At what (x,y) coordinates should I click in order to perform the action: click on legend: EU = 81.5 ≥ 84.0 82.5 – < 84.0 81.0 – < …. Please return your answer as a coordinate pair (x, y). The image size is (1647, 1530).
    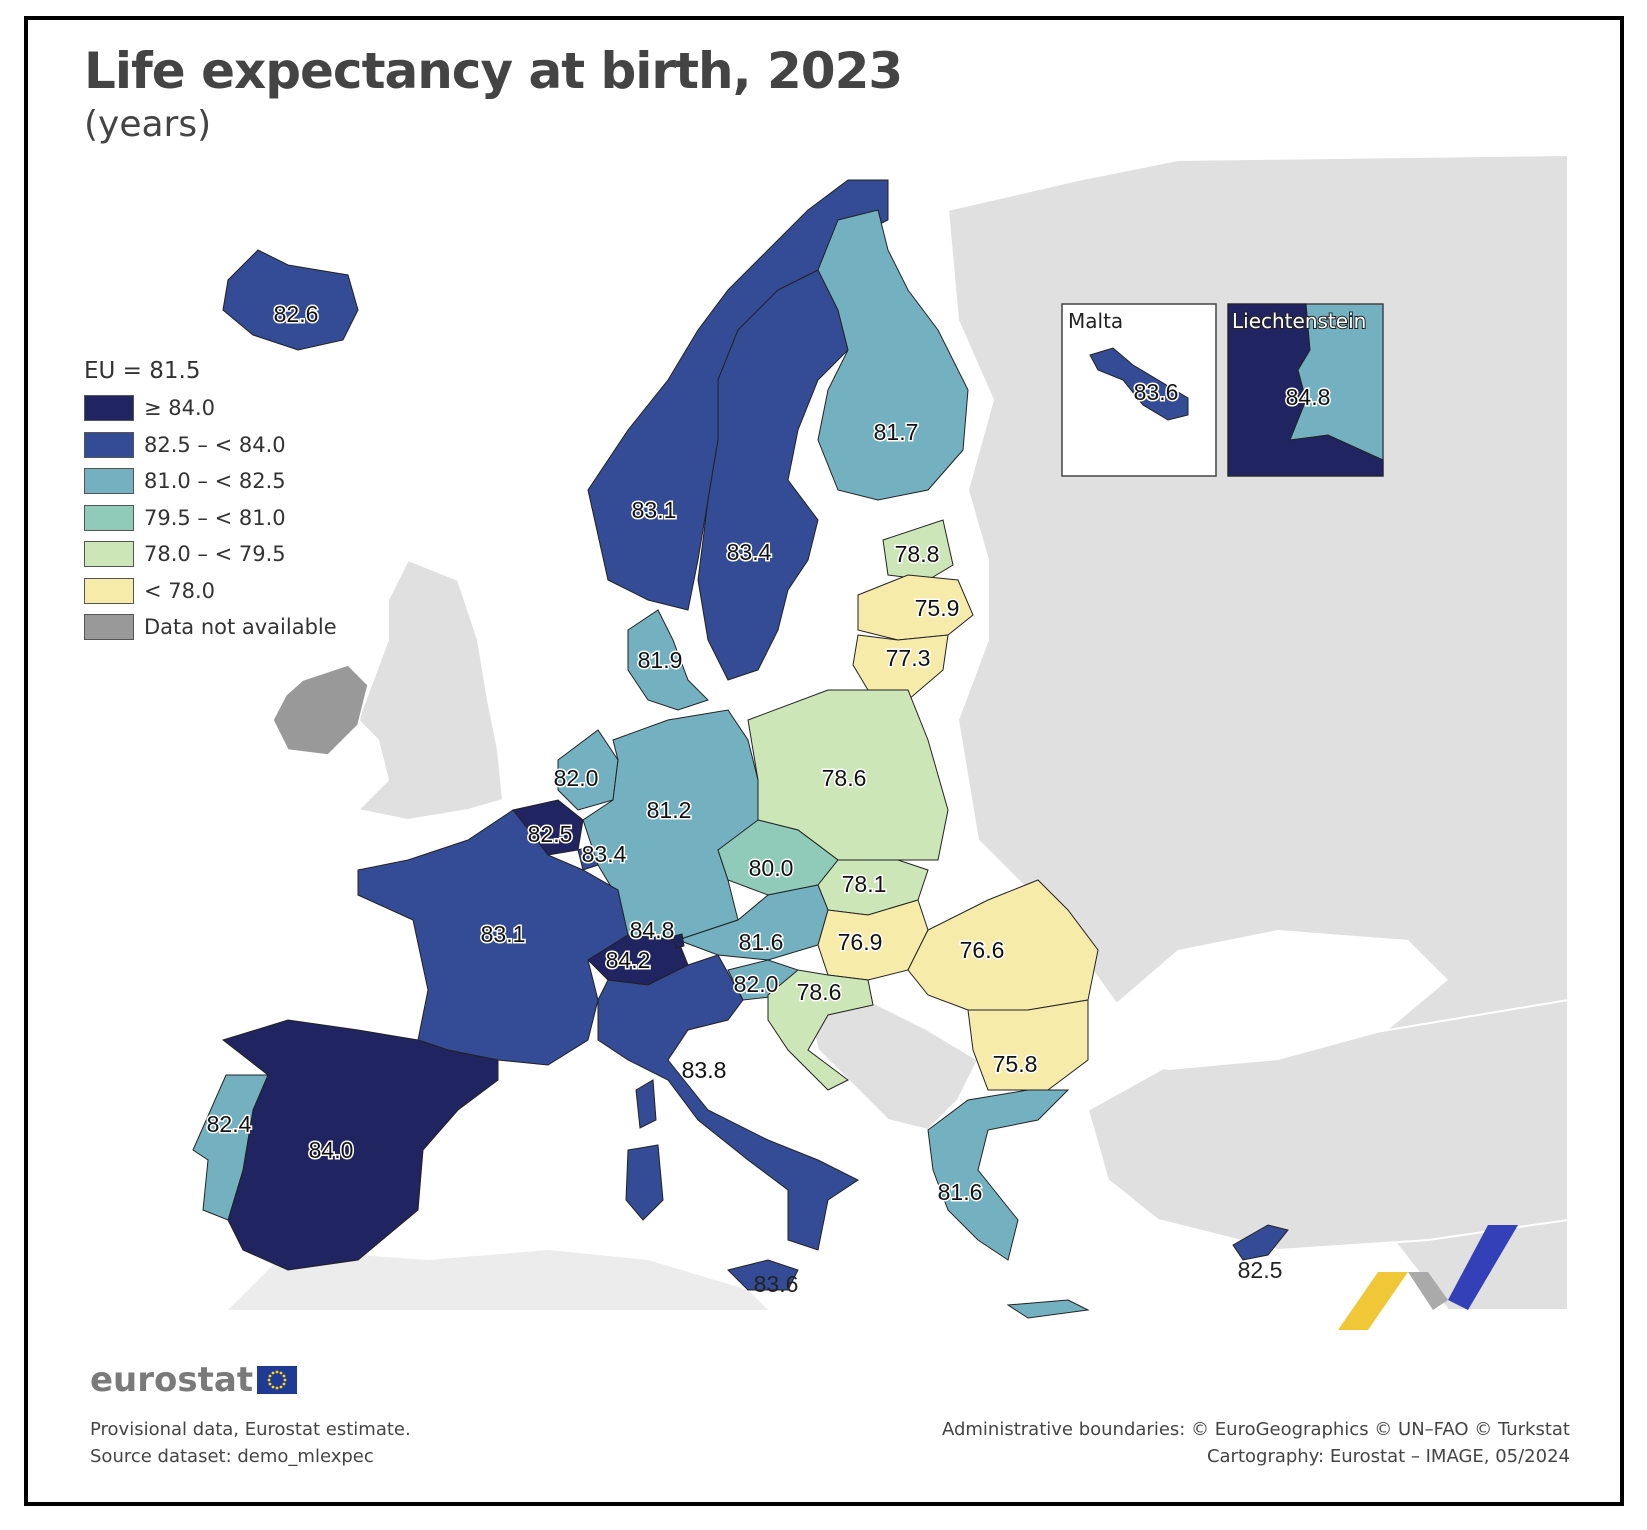
    Looking at the image, I should click on (210, 502).